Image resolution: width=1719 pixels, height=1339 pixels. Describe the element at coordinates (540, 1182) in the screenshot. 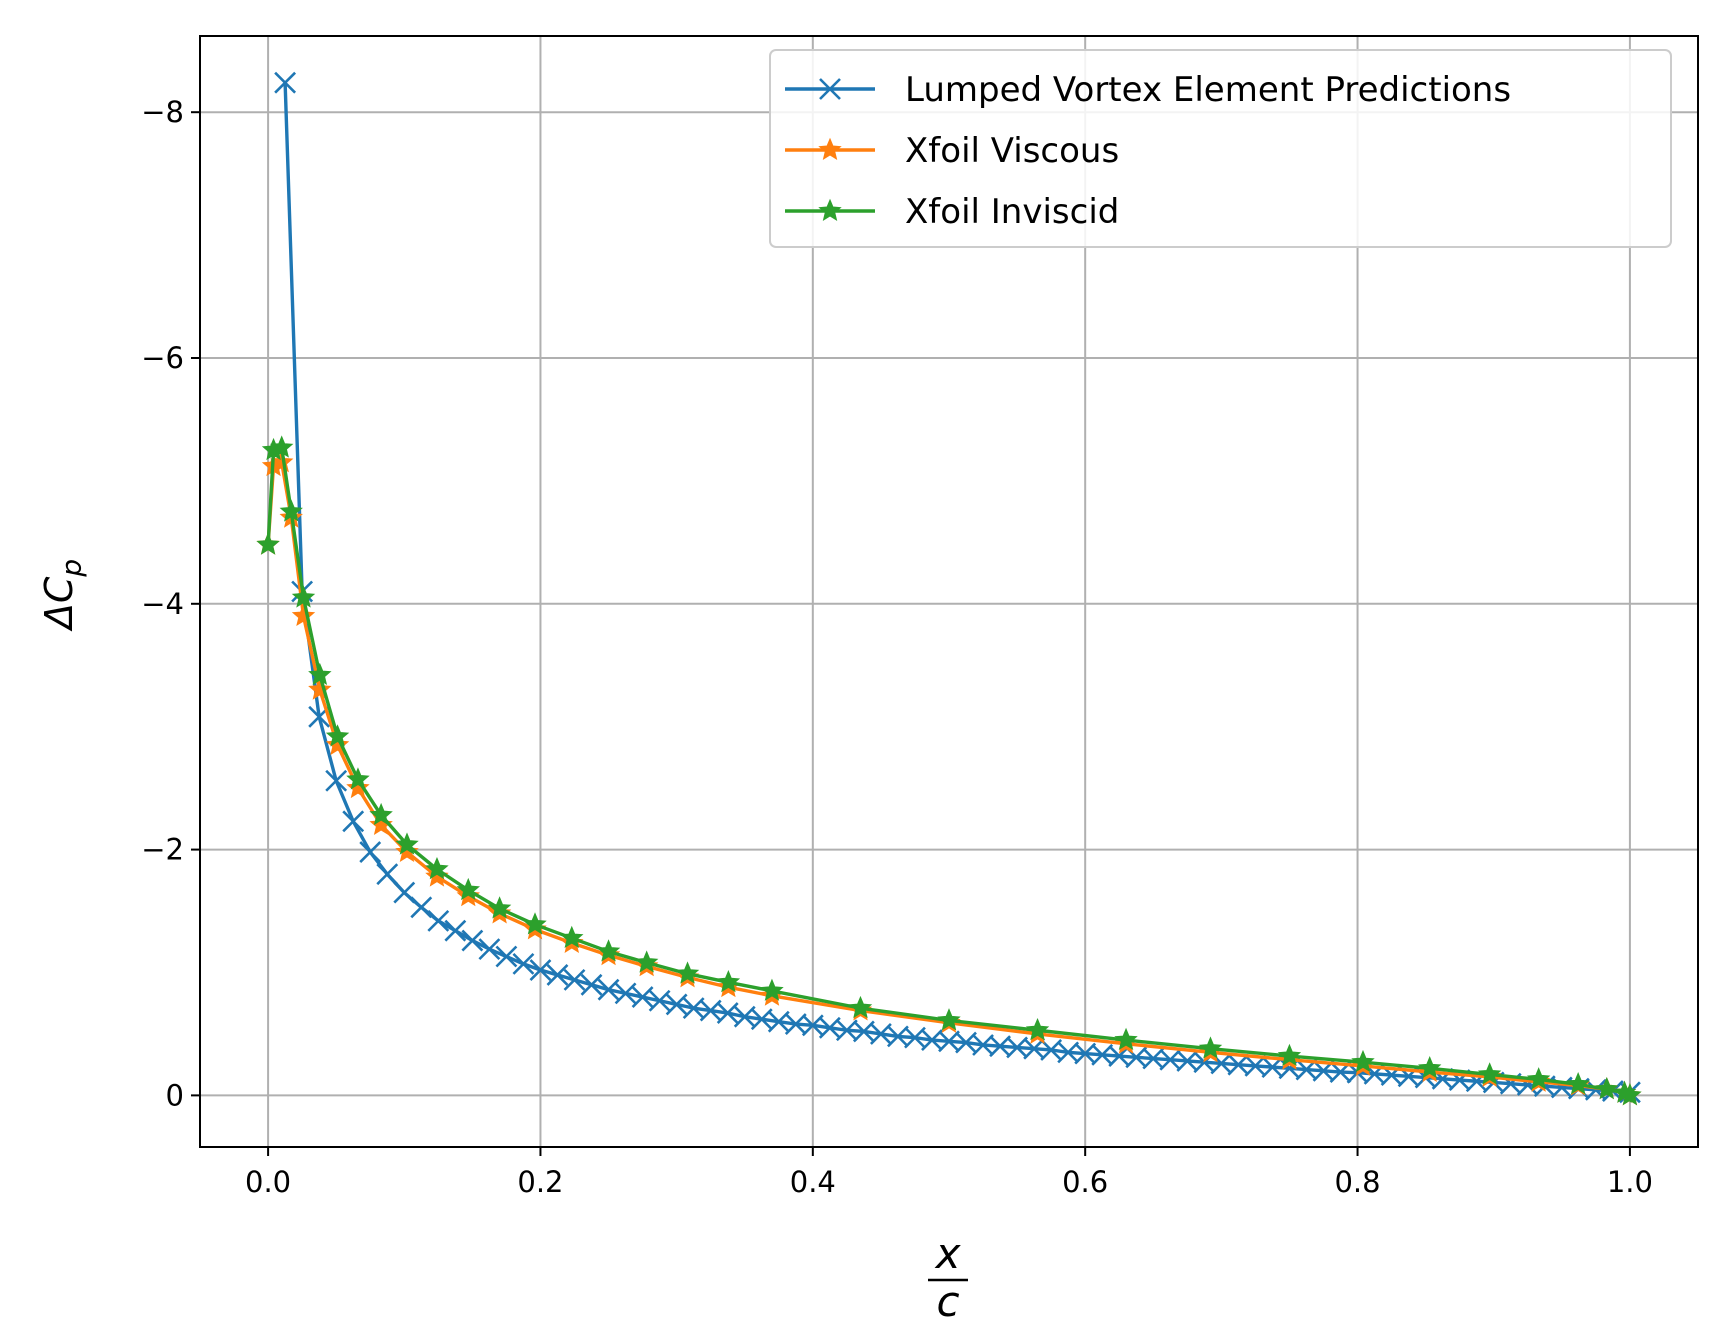

I see `x-tick-label: 0.2` at that location.